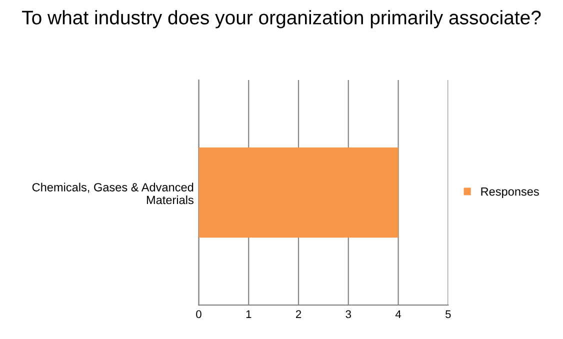 Image resolution: width=563 pixels, height=339 pixels. I want to click on x-tick-label: 3, so click(348, 314).